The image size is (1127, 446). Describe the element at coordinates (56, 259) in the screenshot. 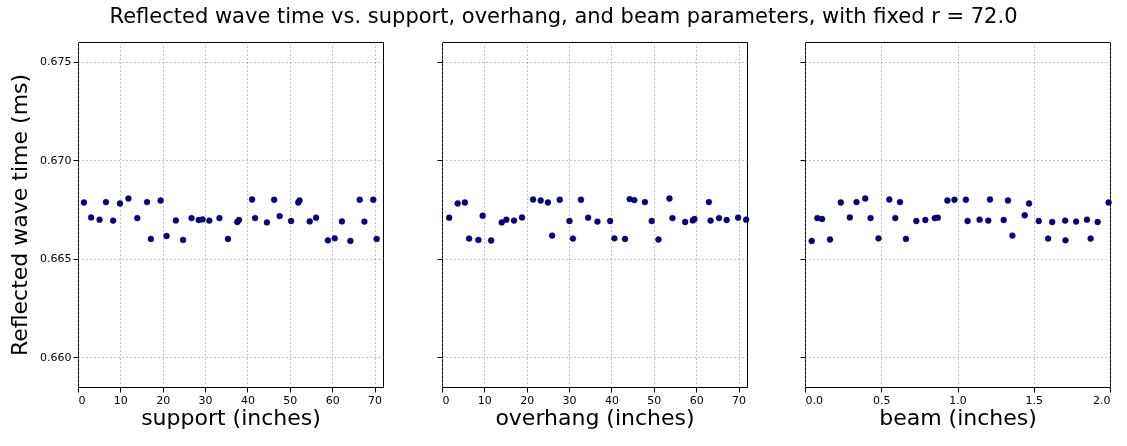

I see `y-tick-label: 0.665` at that location.